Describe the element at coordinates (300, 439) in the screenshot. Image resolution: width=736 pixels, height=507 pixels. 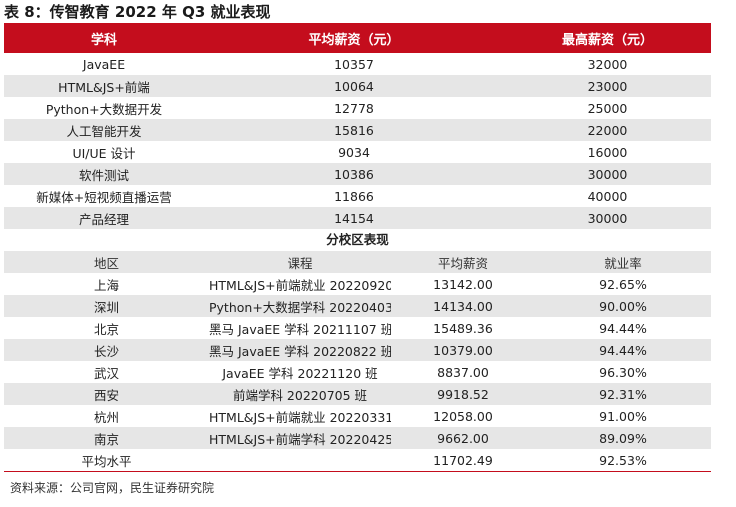
I see `course-cell: HTML&JS+前端学科 20220425 班` at that location.